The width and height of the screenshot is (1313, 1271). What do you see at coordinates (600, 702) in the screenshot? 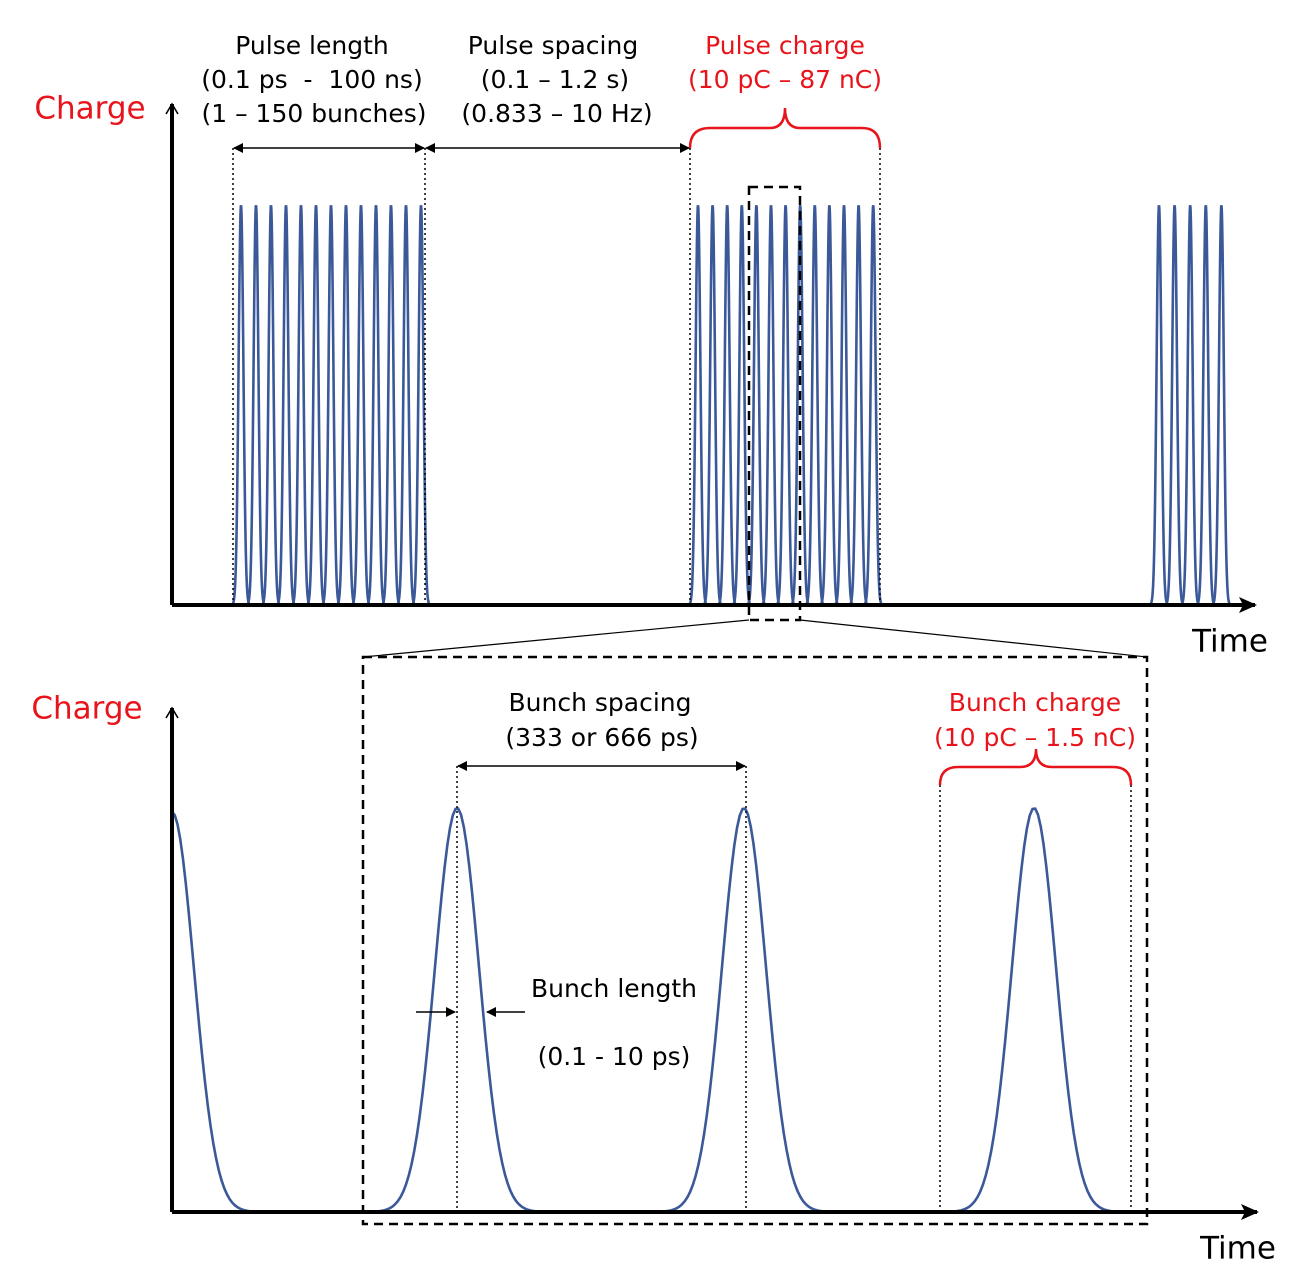
I see `label: Bunch spacing` at bounding box center [600, 702].